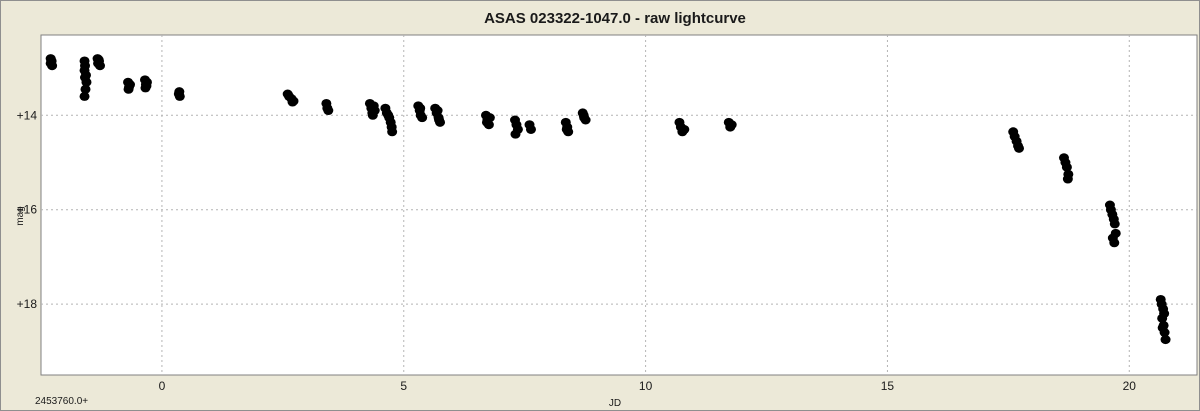 The width and height of the screenshot is (1200, 411). What do you see at coordinates (888, 386) in the screenshot?
I see `x-tick-label: 15` at bounding box center [888, 386].